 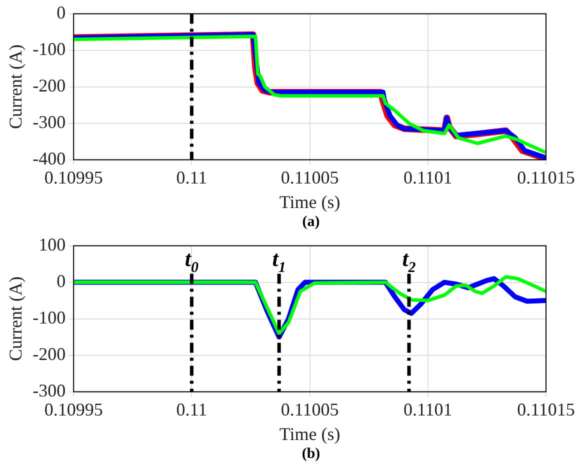 What do you see at coordinates (49, 158) in the screenshot?
I see `y-tick-label: -400` at bounding box center [49, 158].